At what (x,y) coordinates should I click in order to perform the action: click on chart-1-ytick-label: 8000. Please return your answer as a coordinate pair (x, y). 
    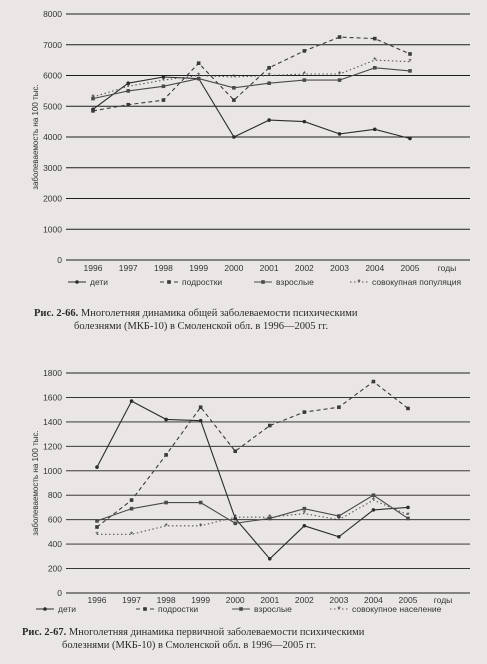
    Looking at the image, I should click on (52, 14).